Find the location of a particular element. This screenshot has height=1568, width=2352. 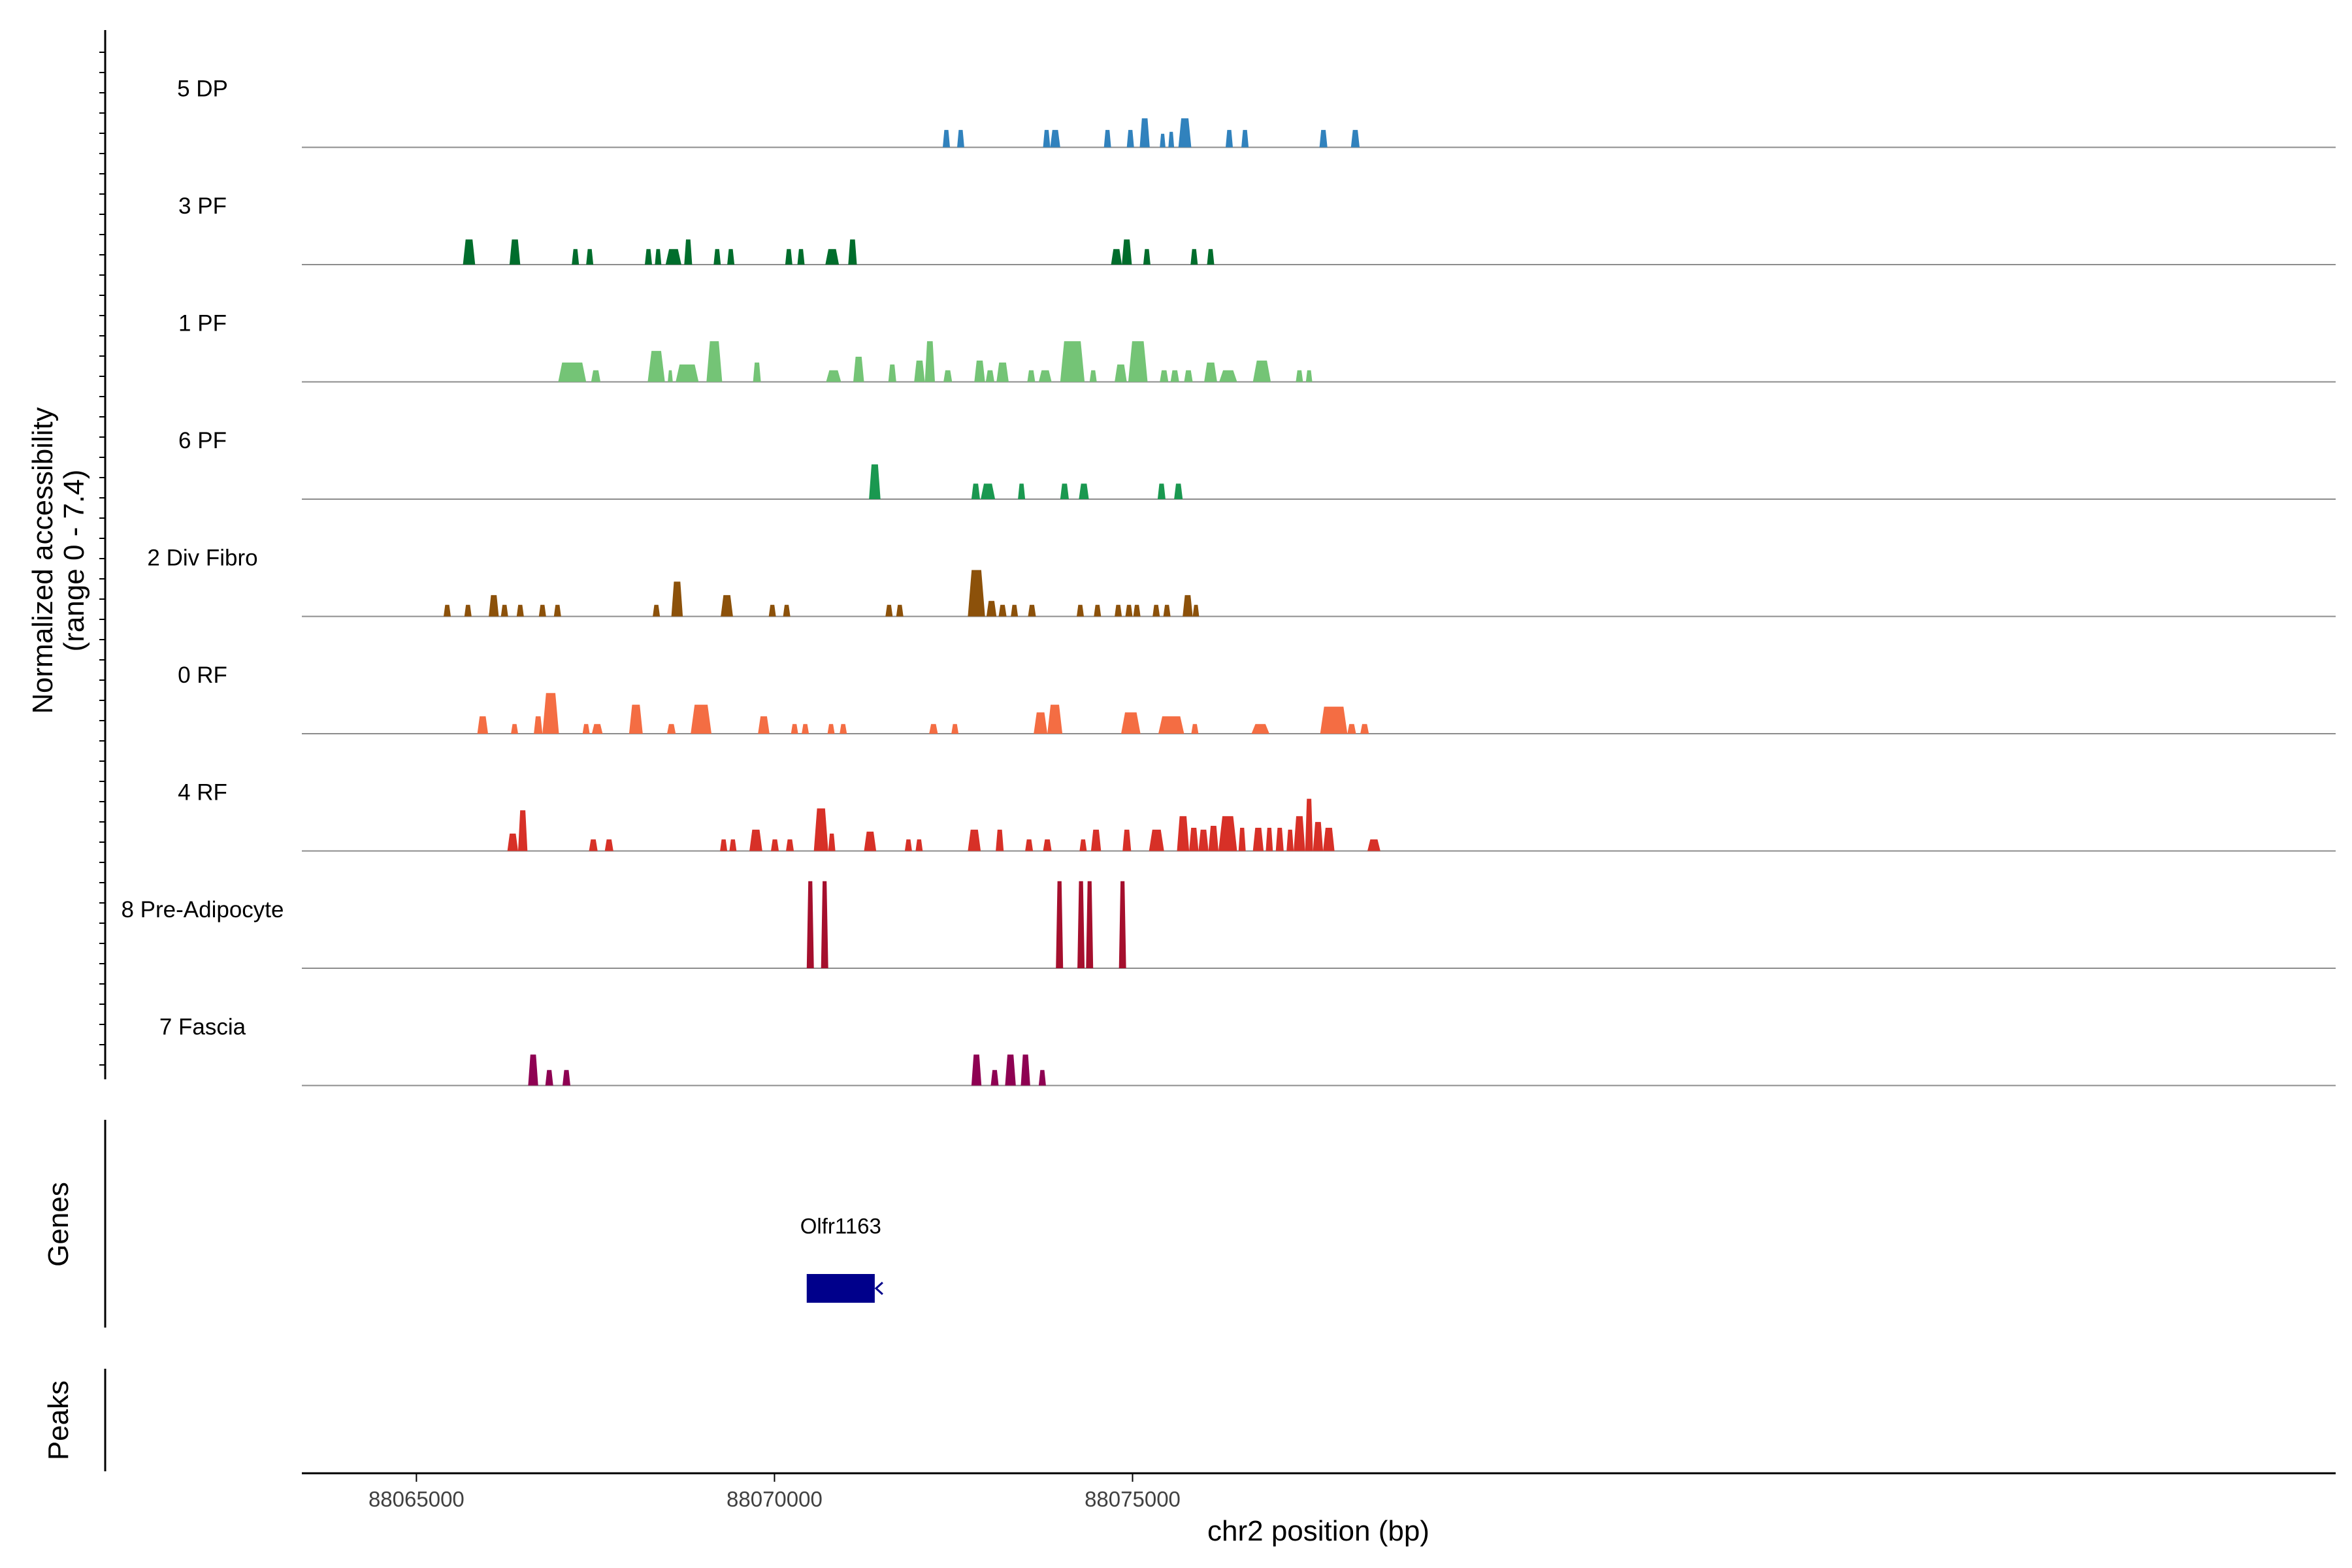

gene-label: Olfr1163 is located at coordinates (840, 1226).